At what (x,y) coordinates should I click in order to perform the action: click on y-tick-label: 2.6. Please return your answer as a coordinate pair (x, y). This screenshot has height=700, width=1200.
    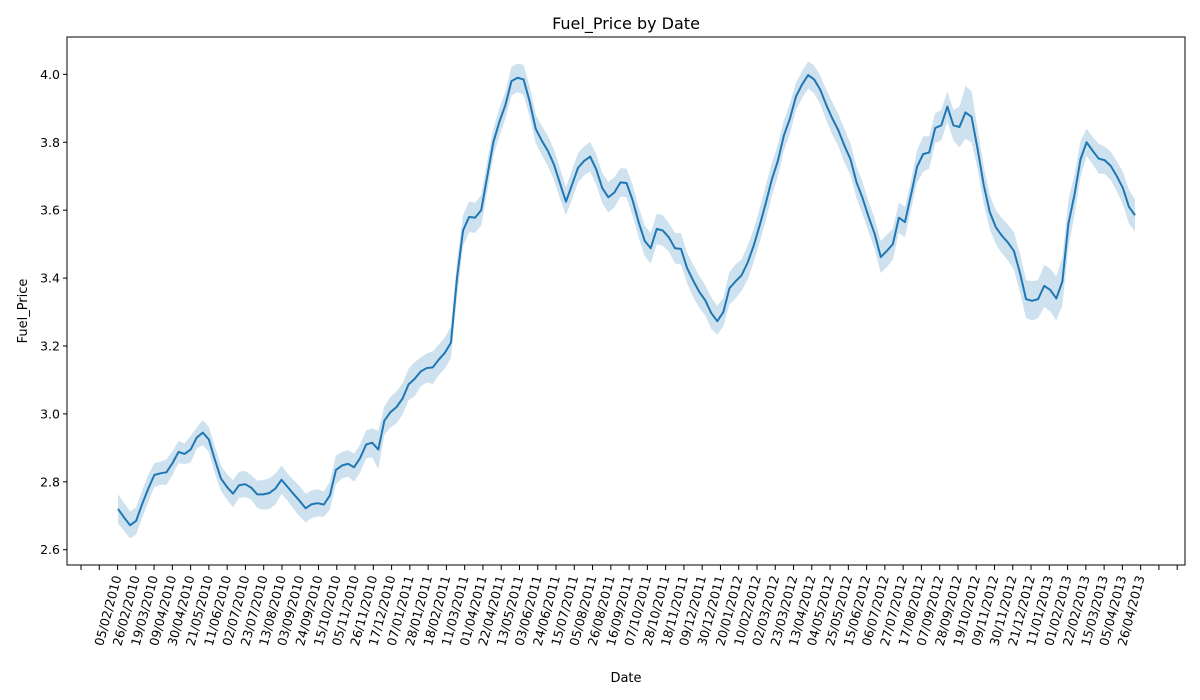
    Looking at the image, I should click on (50, 549).